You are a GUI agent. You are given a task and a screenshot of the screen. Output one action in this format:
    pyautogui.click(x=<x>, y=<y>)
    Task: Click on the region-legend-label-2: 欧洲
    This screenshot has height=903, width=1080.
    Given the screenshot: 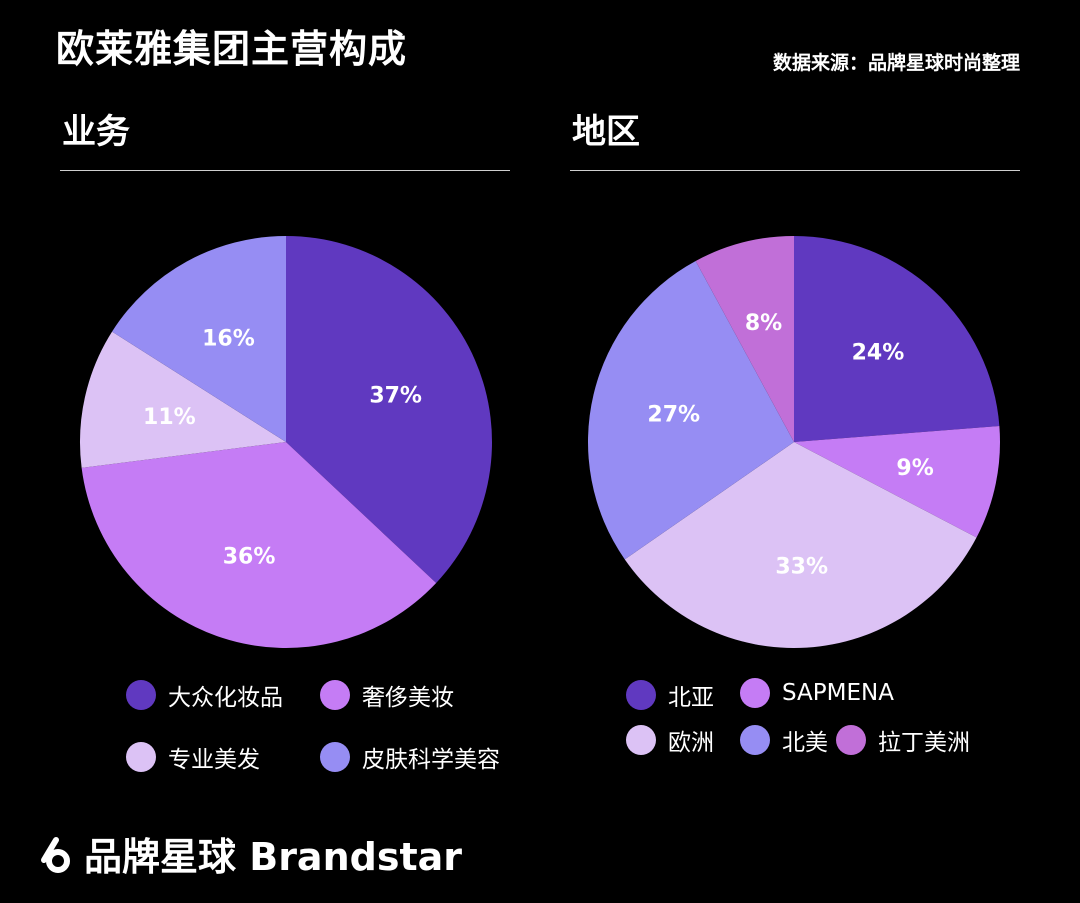 What is the action you would take?
    pyautogui.click(x=691, y=743)
    